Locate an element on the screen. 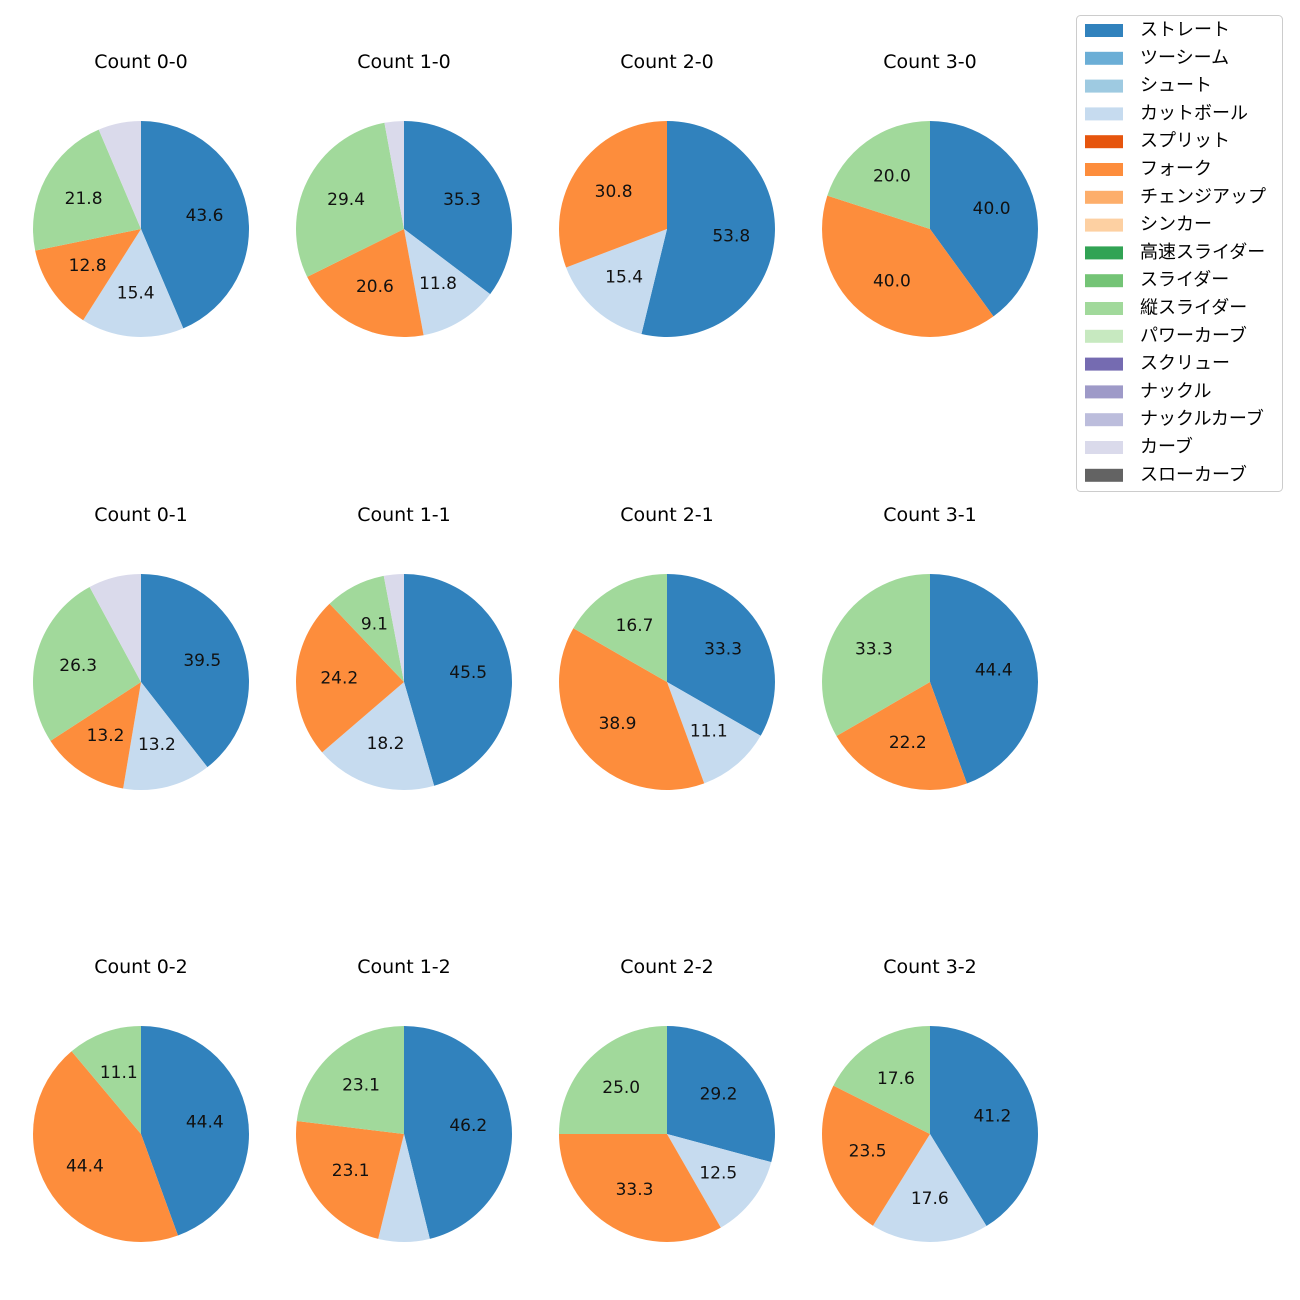  pie-title: Count 0-1 is located at coordinates (141, 515).